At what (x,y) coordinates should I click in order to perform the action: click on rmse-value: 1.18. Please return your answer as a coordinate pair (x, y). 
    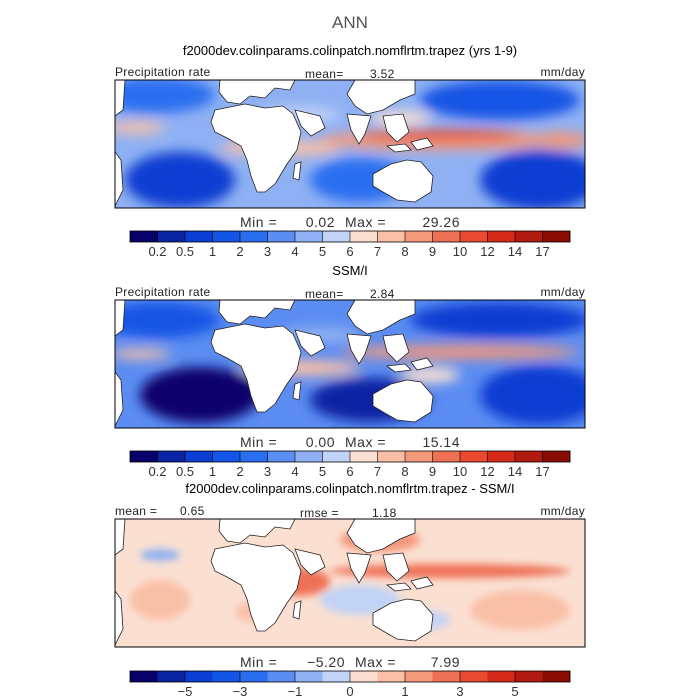
    Looking at the image, I should click on (384, 513).